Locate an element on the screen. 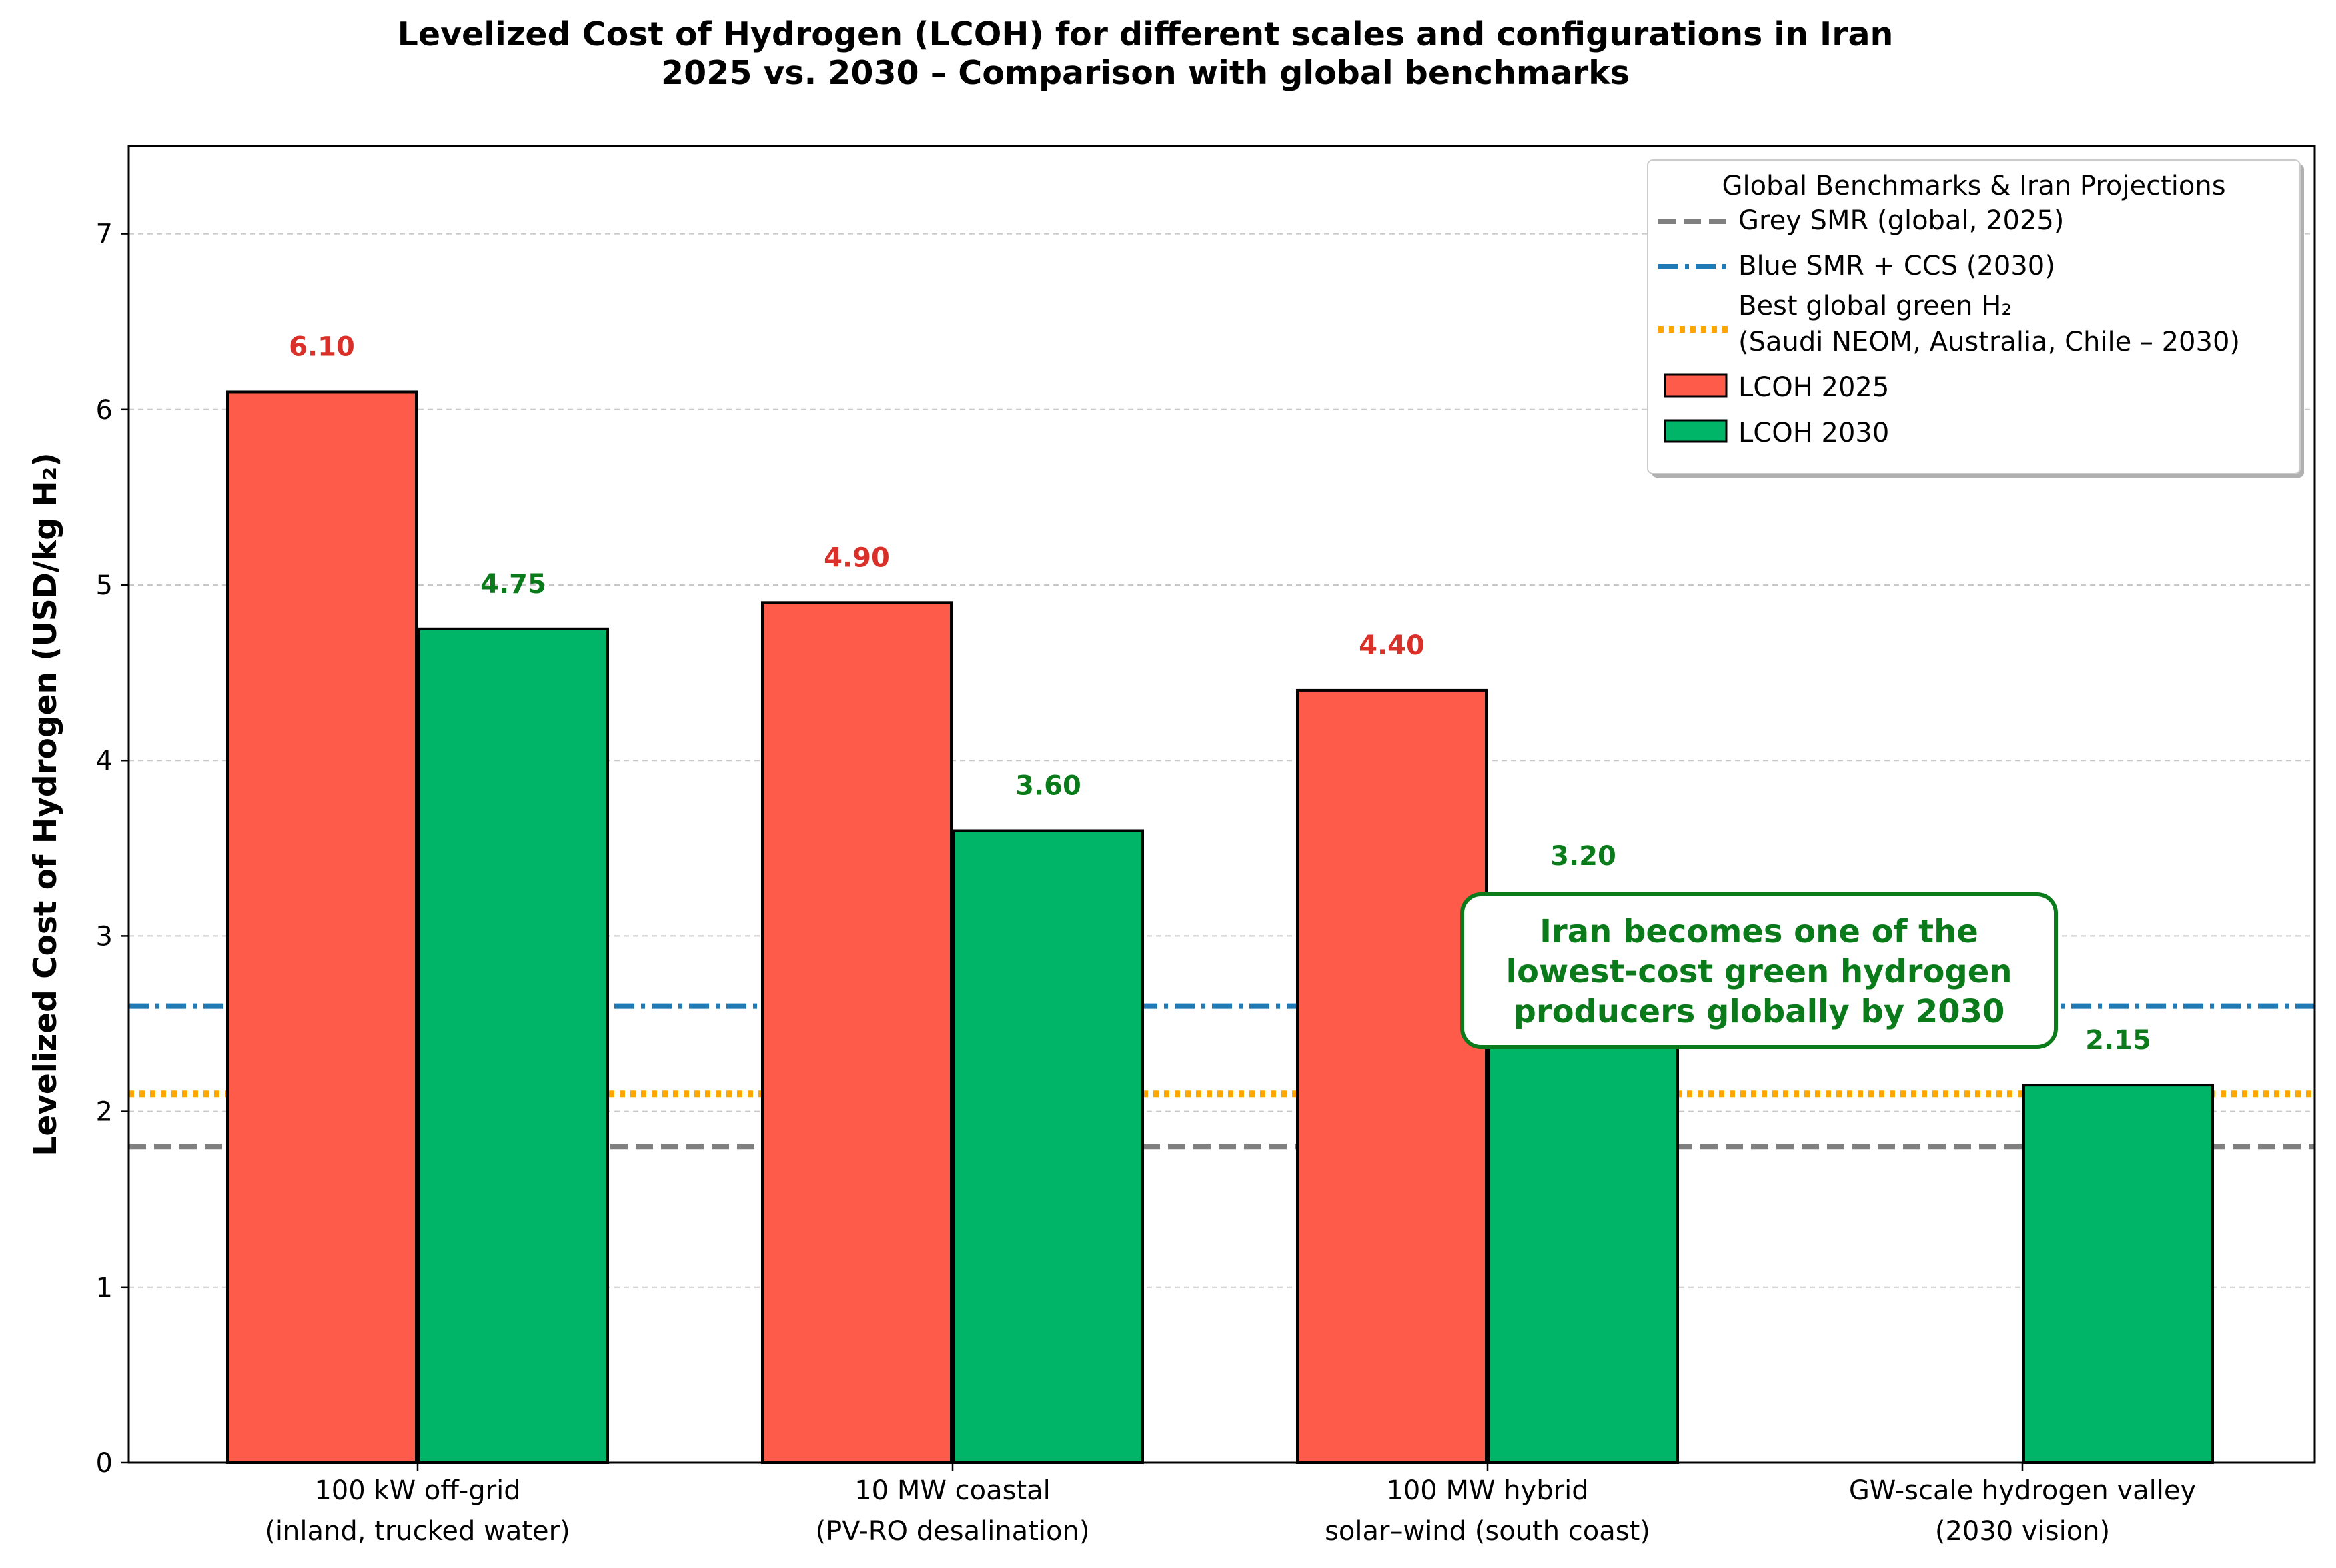 This screenshot has height=1568, width=2336. x-tick-label: (PV-RO desalination) is located at coordinates (953, 1532).